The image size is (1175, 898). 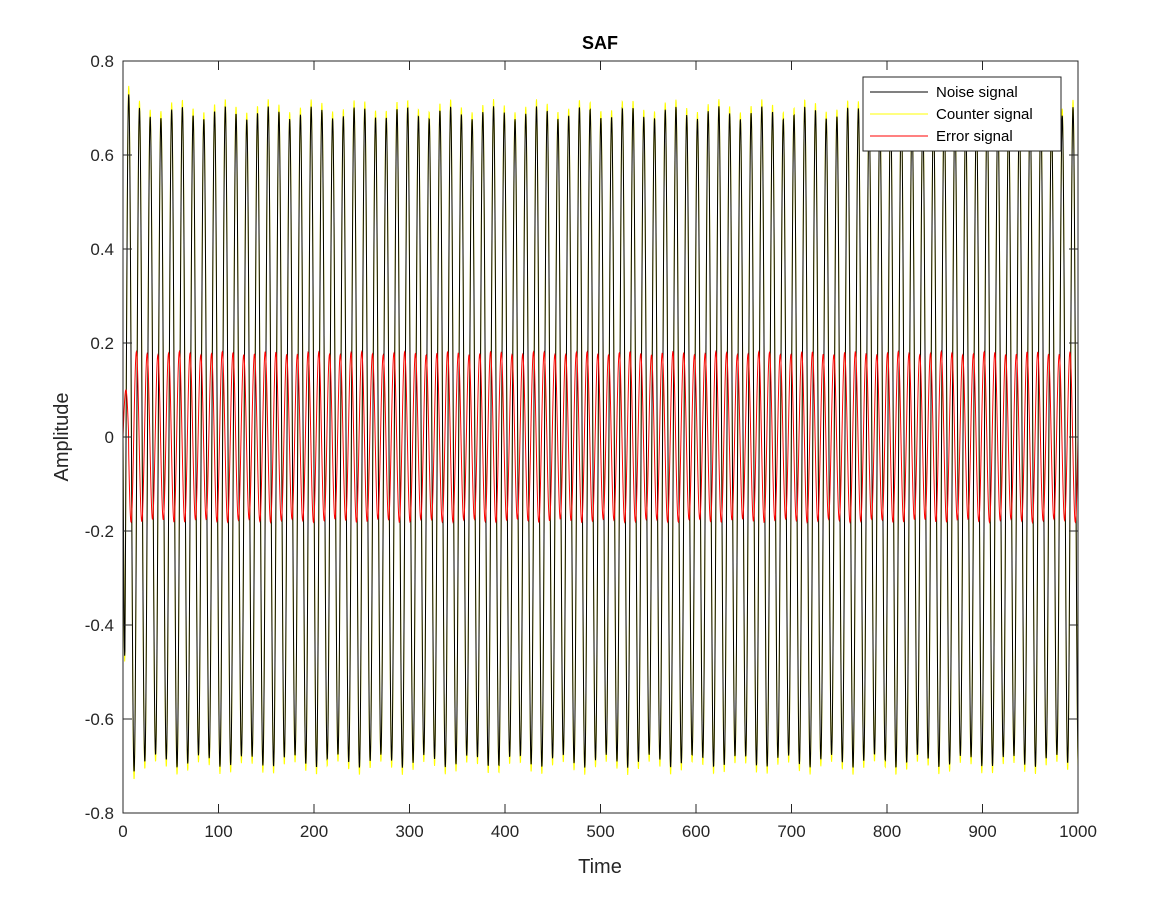 What do you see at coordinates (409, 831) in the screenshot?
I see `x-tick-label: 300` at bounding box center [409, 831].